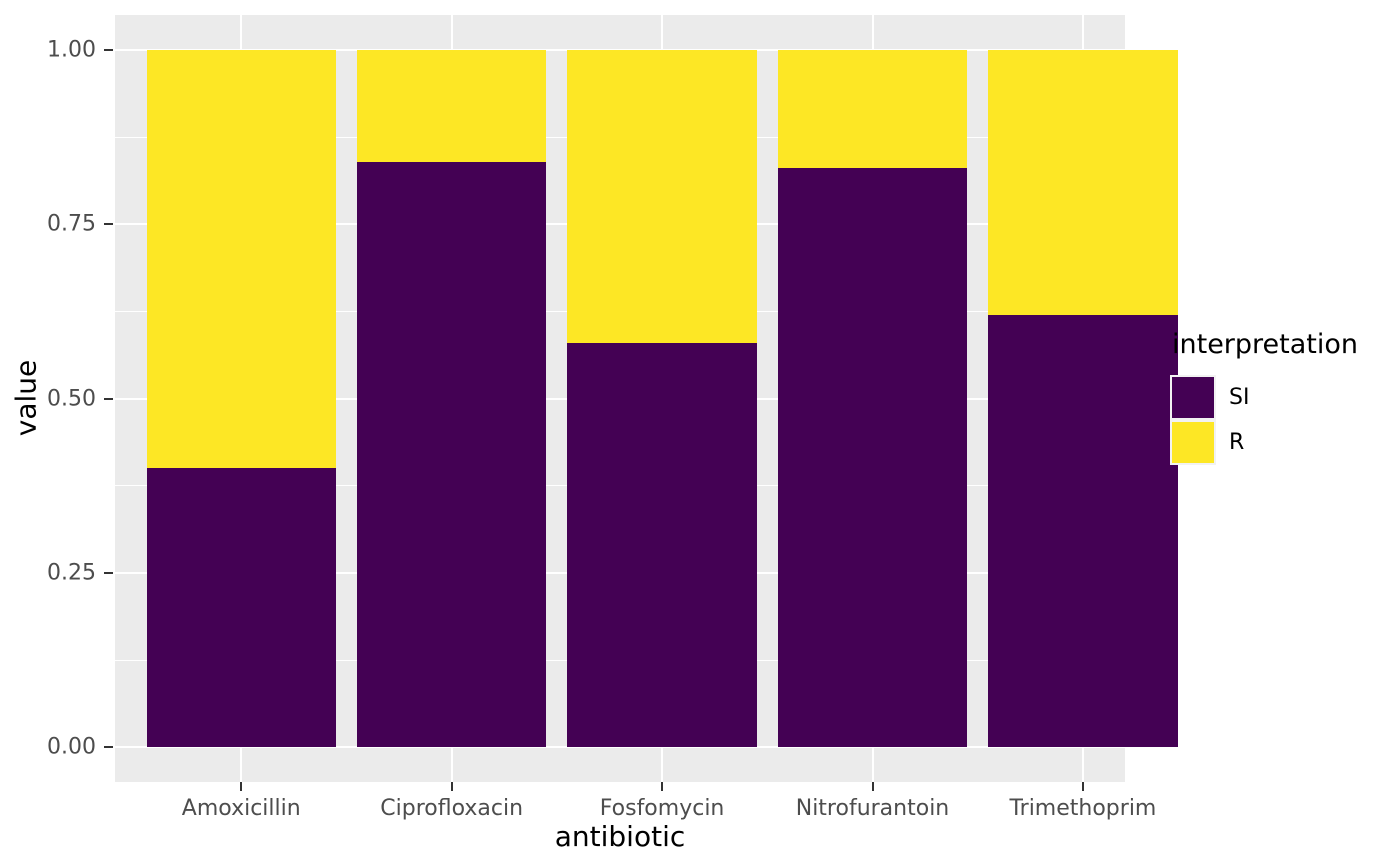 This screenshot has width=1400, height=866. I want to click on y-axis: 0.00 0.25 0.50 0.75 1.00, so click(57, 398).